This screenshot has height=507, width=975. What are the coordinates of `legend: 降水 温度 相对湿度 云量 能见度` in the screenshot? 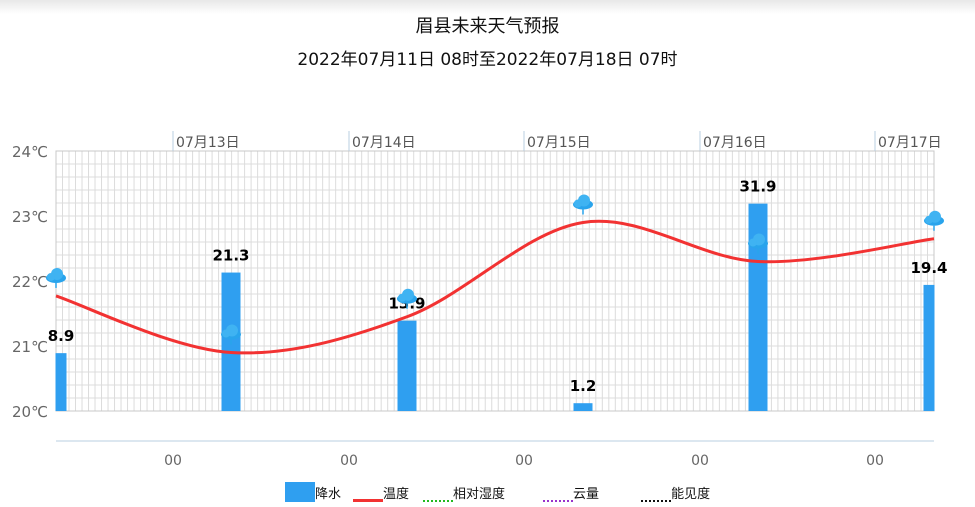 It's located at (497, 492).